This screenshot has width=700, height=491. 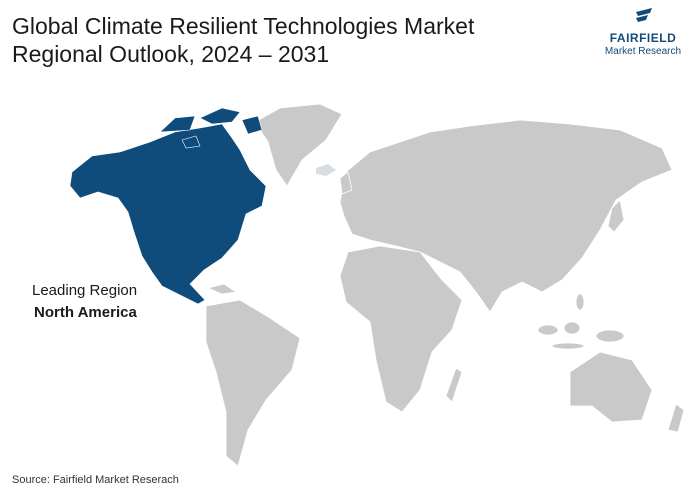 What do you see at coordinates (95, 480) in the screenshot?
I see `source: Source: Fairfield Market Reserach` at bounding box center [95, 480].